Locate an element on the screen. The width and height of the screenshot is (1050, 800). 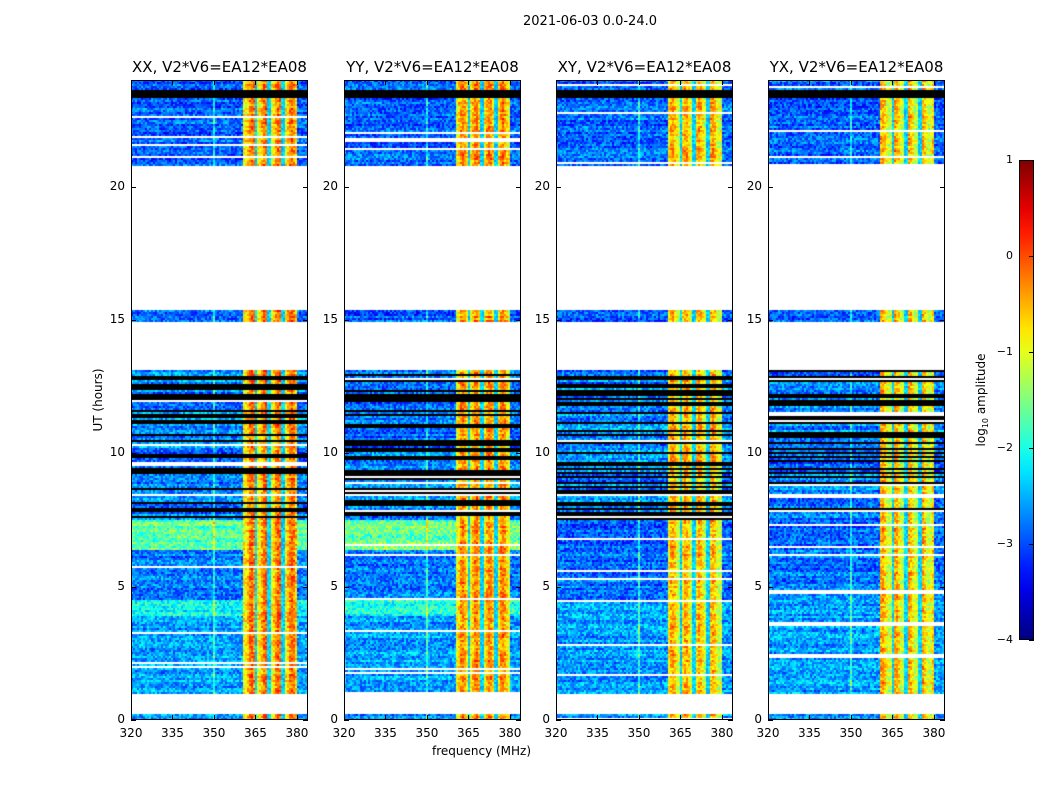
colorbar is located at coordinates (1026, 400).